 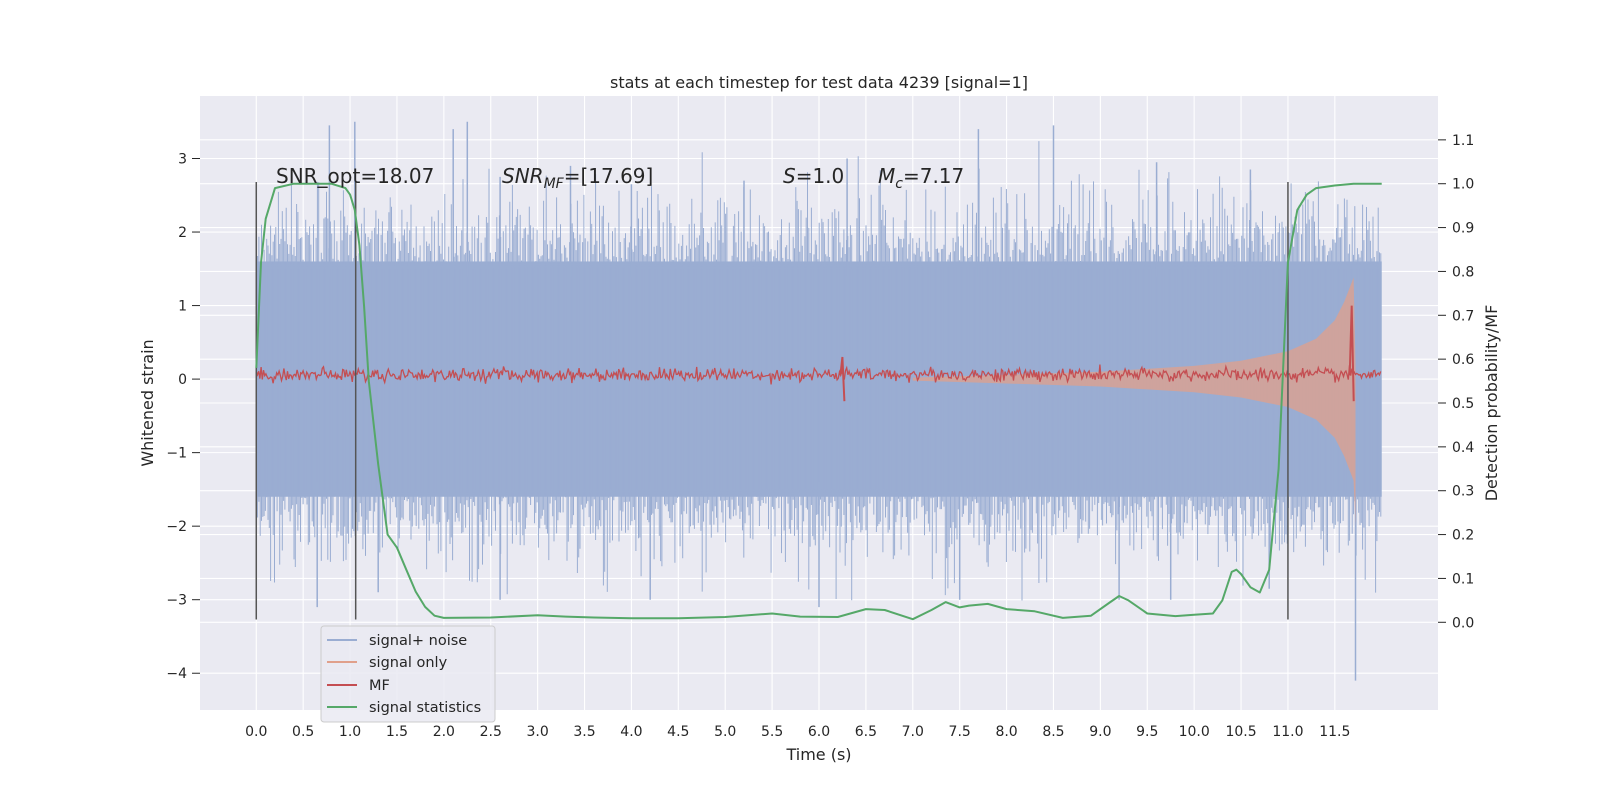 I want to click on y-tick-label: −2, so click(x=176, y=527).